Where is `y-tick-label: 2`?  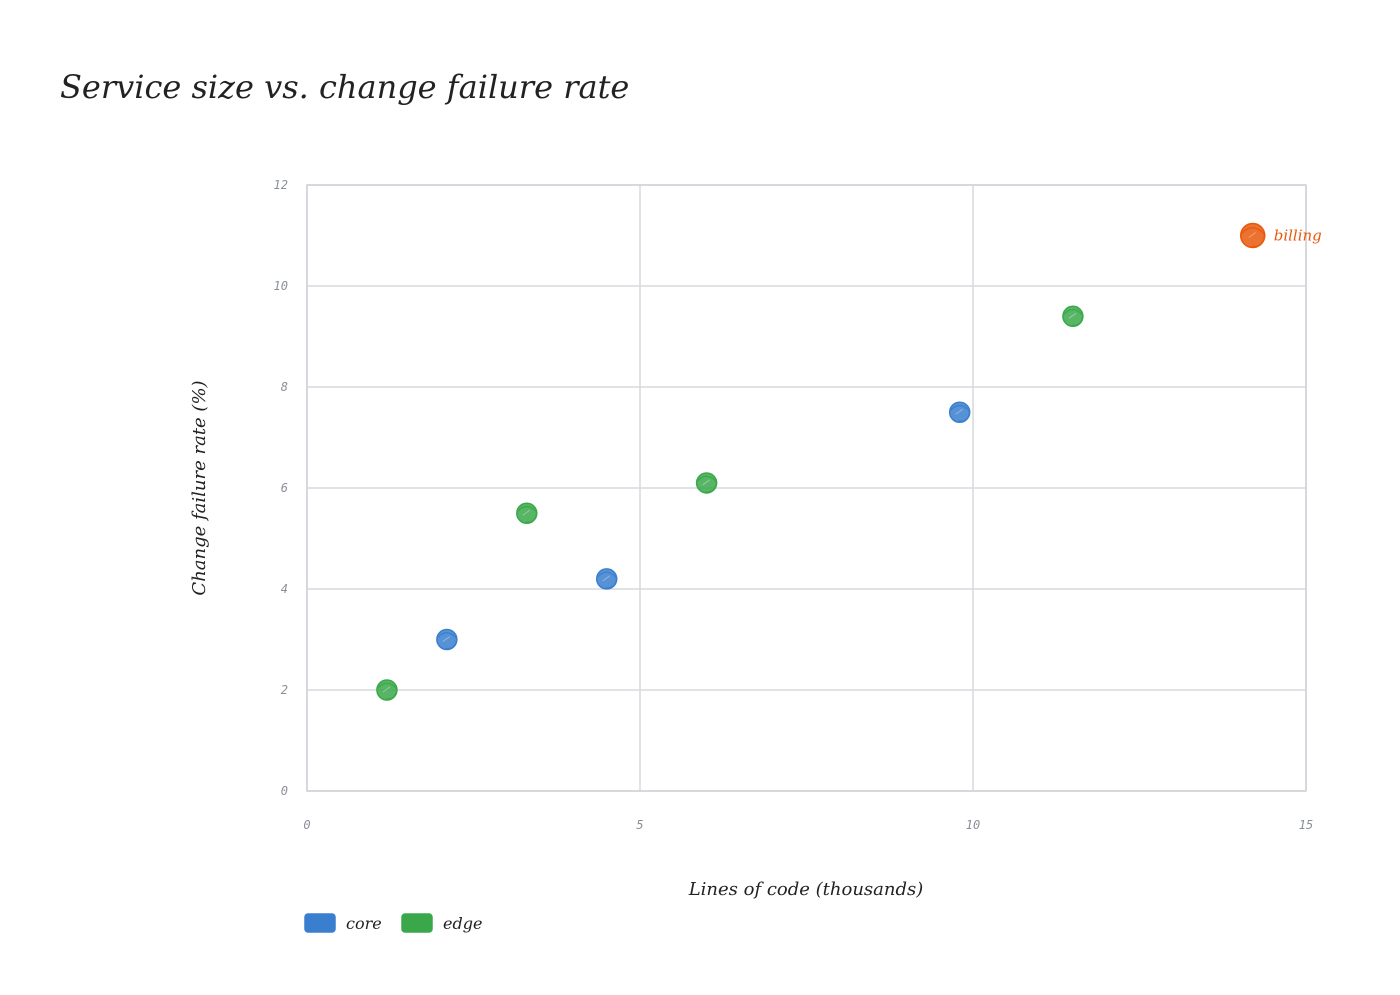
y-tick-label: 2 is located at coordinates (284, 690).